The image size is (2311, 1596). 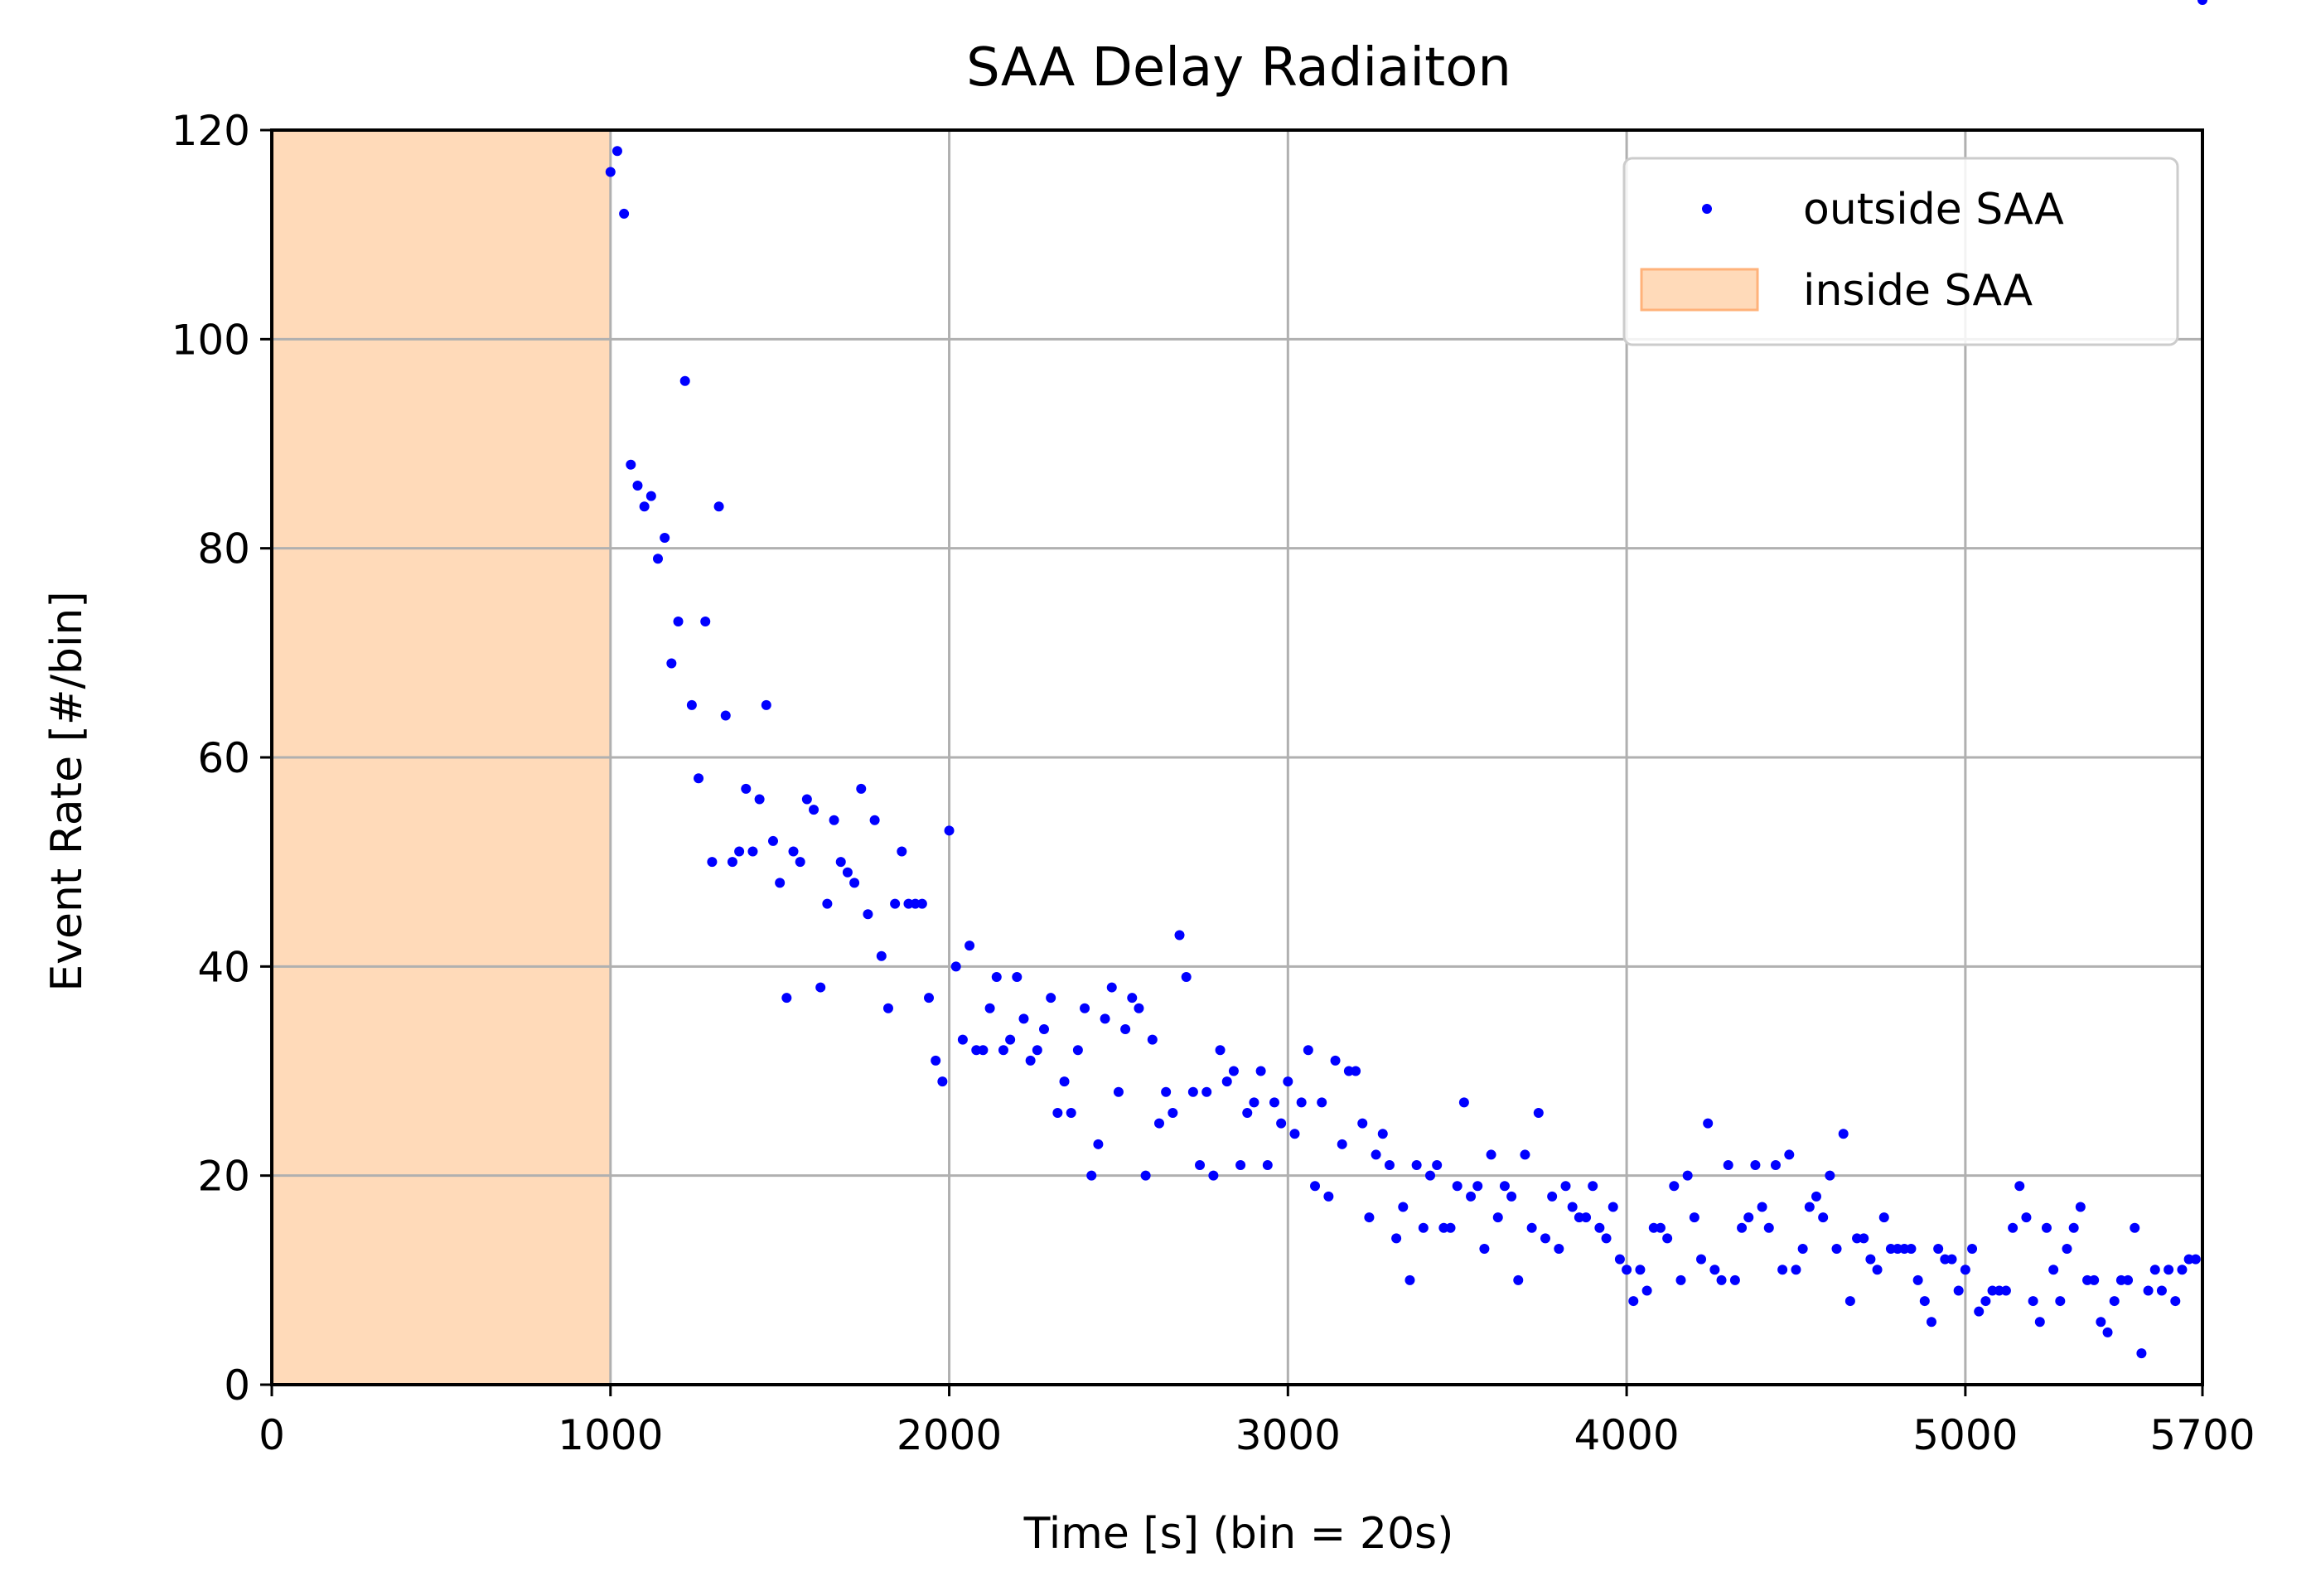 I want to click on legend-label-outside-saa: outside SAA, so click(x=1933, y=210).